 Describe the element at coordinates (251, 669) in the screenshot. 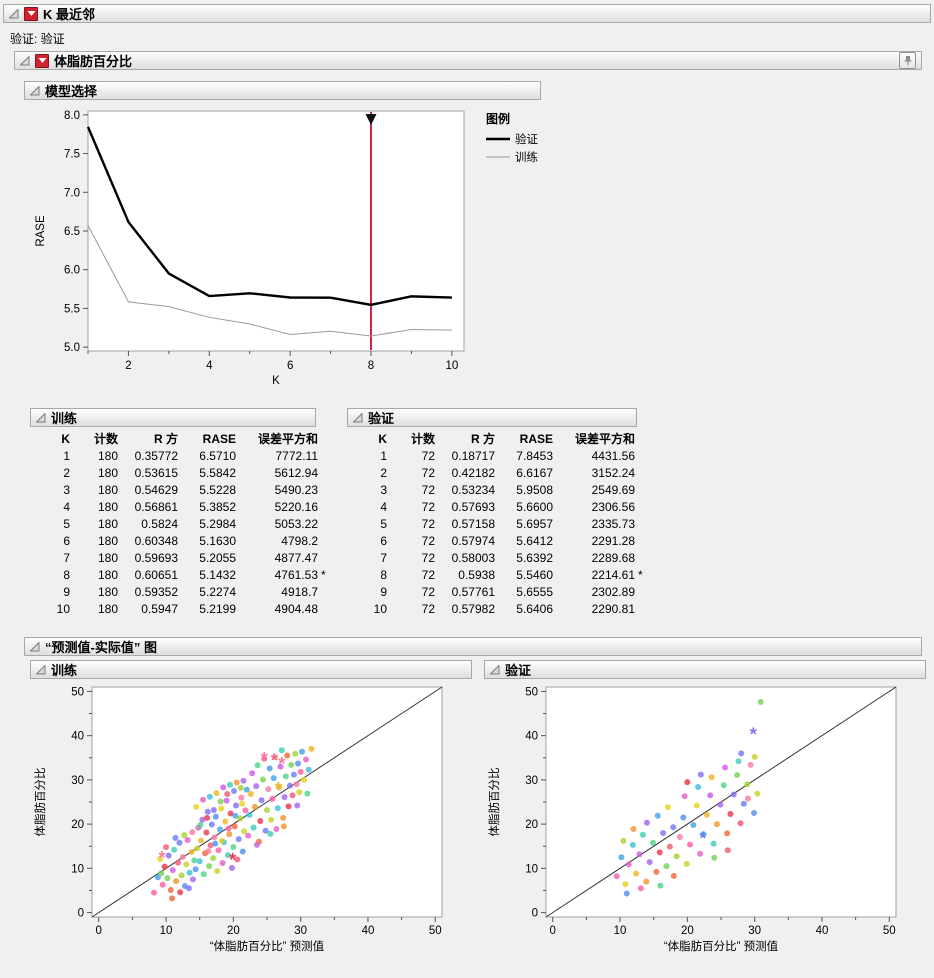

I see `scatter-training-bar: 训练` at that location.